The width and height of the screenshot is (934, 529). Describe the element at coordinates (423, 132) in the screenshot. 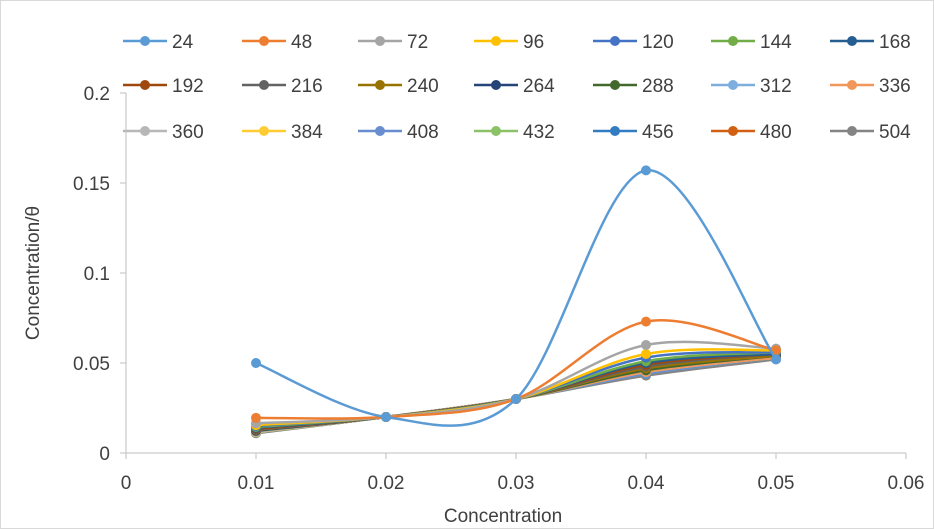

I see `legend-label: 408` at that location.